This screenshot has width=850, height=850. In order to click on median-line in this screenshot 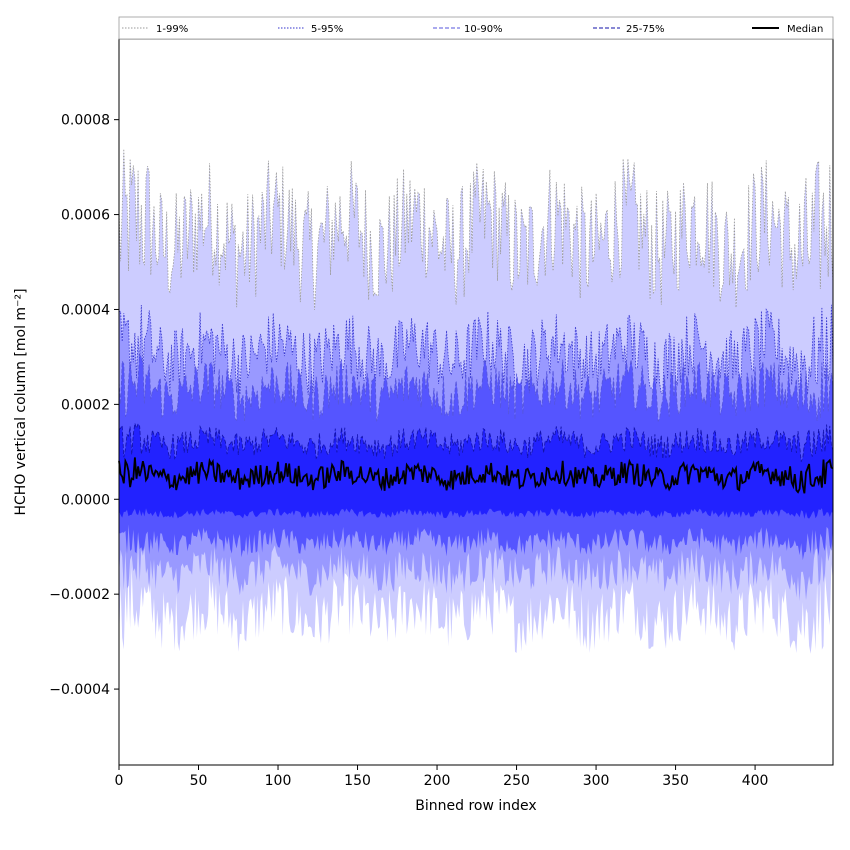, I will do `click(476, 475)`.